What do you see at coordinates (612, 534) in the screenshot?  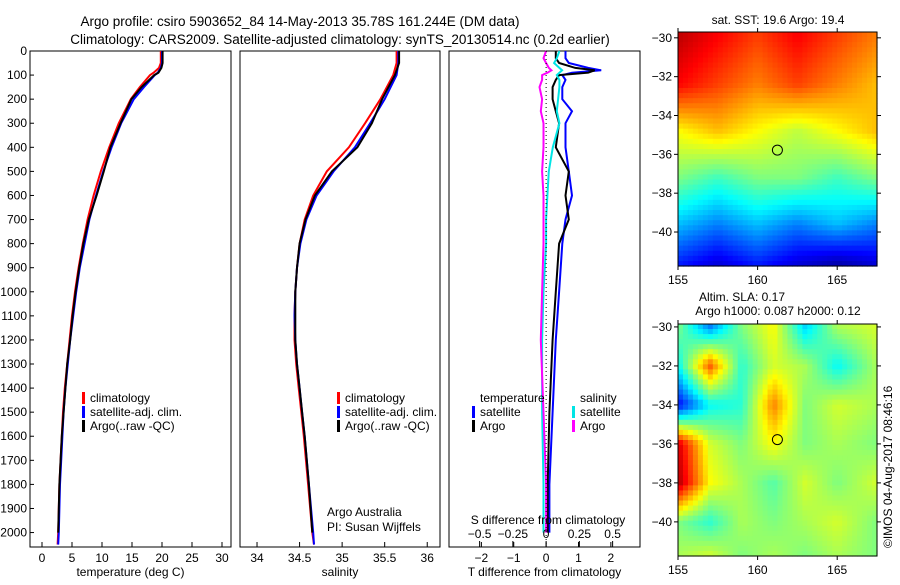 I see `s-tick-label: 0.5` at bounding box center [612, 534].